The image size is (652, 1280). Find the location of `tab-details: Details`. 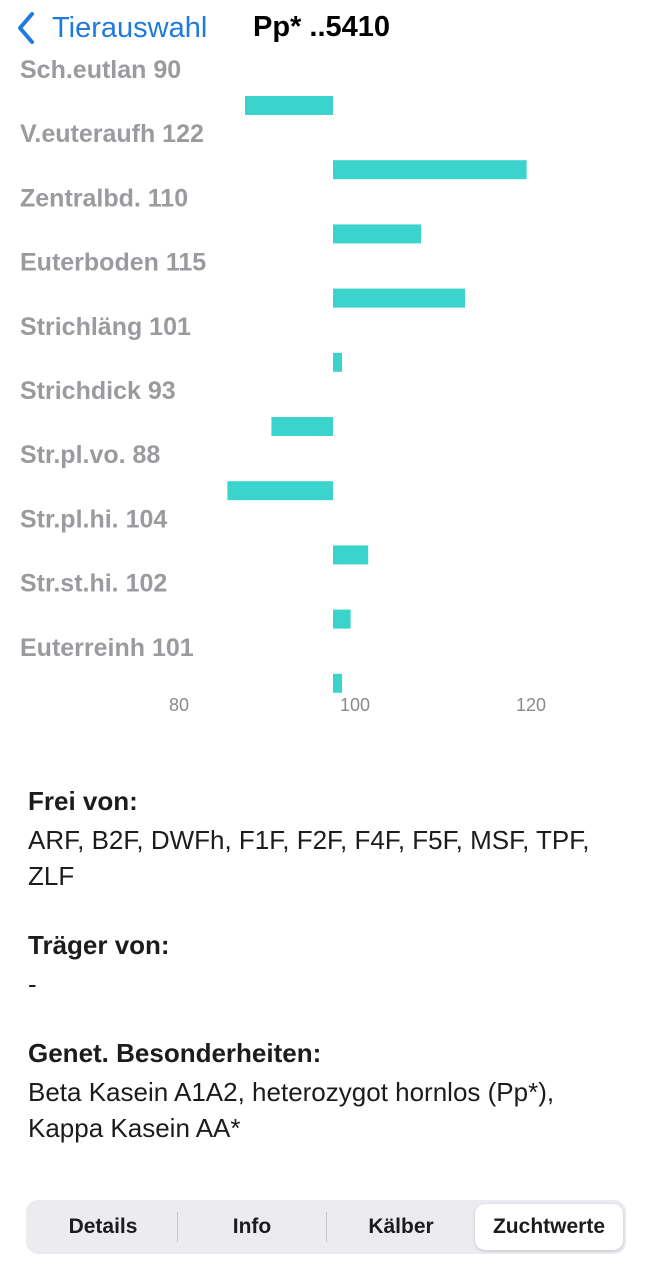

tab-details: Details is located at coordinates (103, 1227).